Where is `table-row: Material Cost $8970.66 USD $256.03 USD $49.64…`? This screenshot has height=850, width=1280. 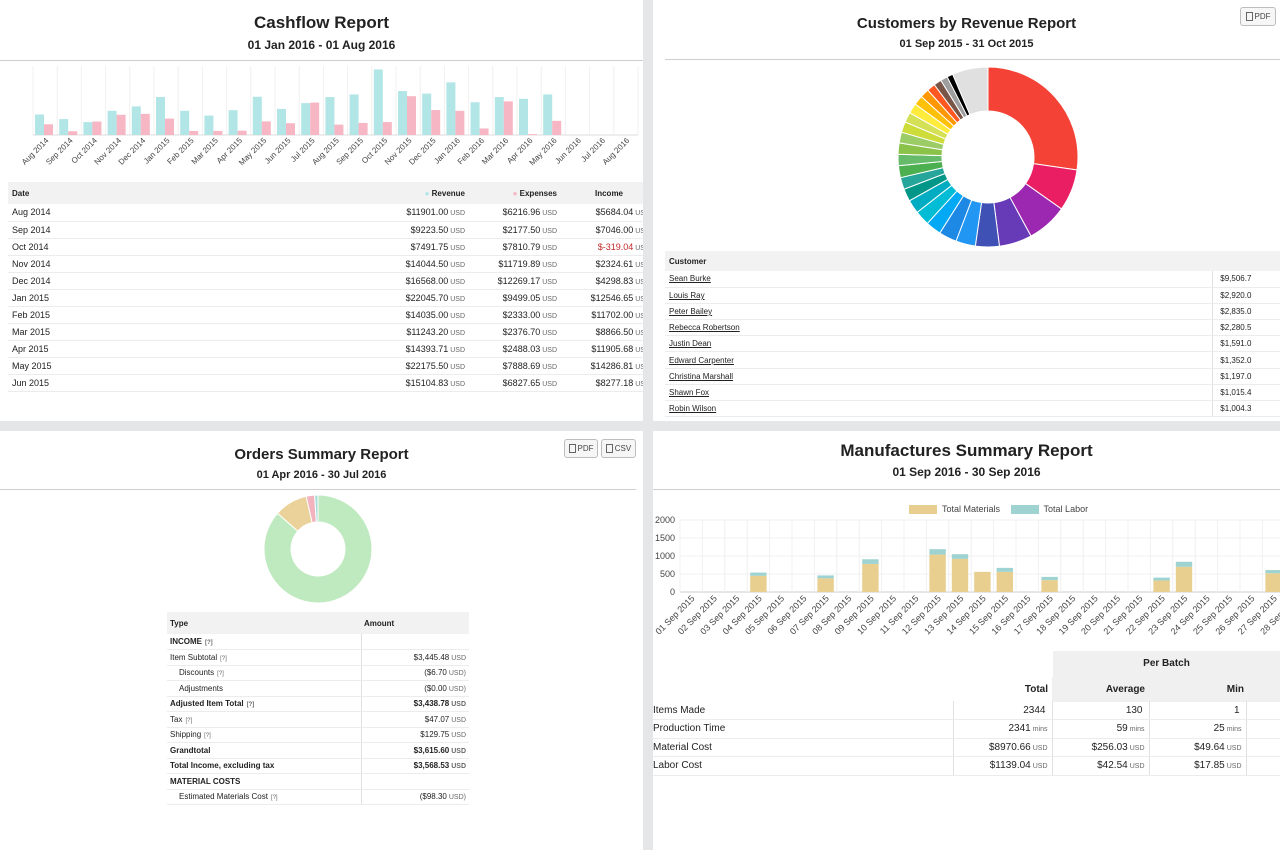 table-row: Material Cost $8970.66 USD $256.03 USD $49.64… is located at coordinates (966, 747).